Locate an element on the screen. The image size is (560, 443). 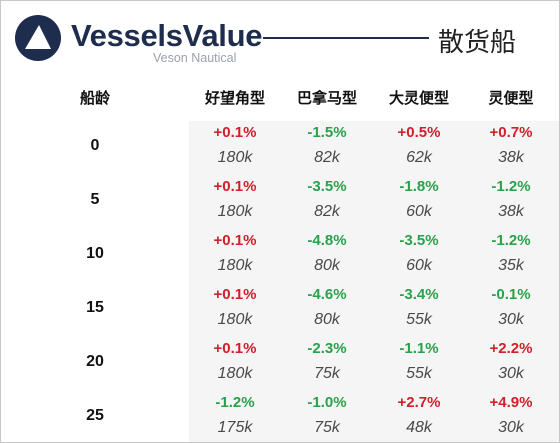
category-title: 散货船 is located at coordinates (477, 43).